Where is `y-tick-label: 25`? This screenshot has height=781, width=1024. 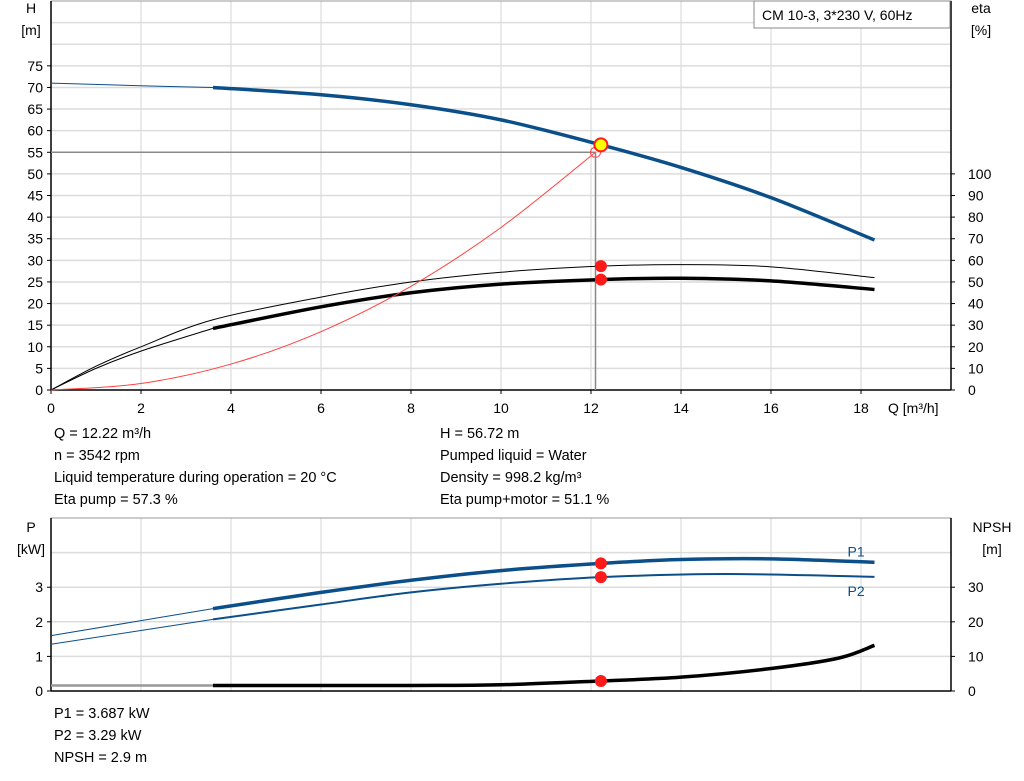
y-tick-label: 25 is located at coordinates (35, 282).